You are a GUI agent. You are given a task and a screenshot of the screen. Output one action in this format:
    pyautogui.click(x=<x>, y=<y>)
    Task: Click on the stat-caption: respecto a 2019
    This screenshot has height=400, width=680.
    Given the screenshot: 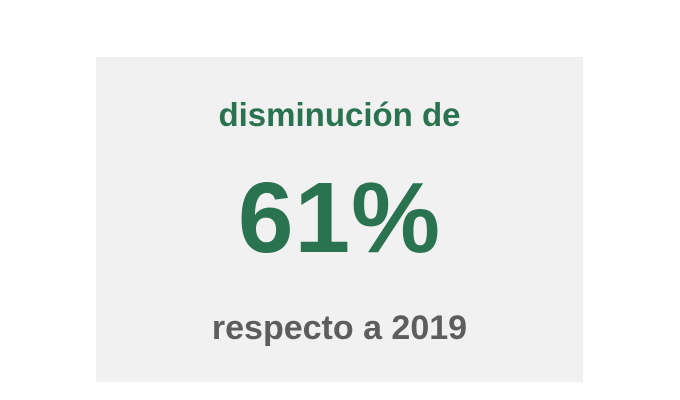 What is the action you would take?
    pyautogui.click(x=339, y=328)
    